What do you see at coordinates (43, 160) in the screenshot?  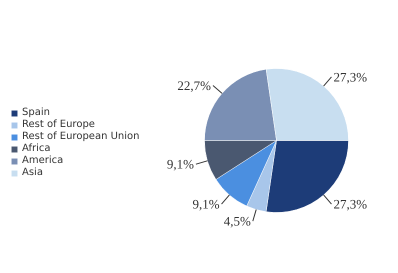 I see `legend-label: America` at bounding box center [43, 160].